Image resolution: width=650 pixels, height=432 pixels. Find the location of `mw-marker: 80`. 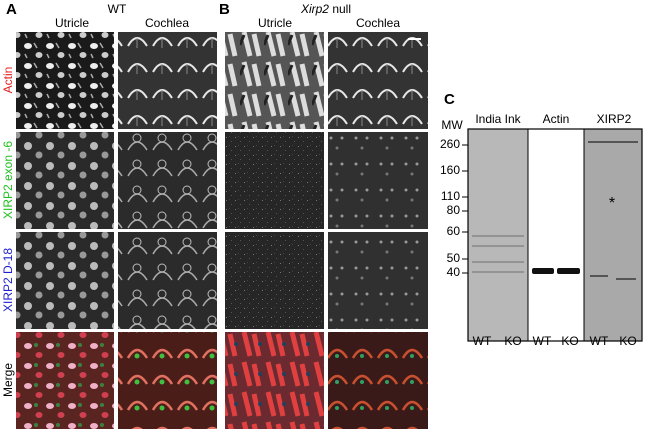

mw-marker: 80 is located at coordinates (454, 210).